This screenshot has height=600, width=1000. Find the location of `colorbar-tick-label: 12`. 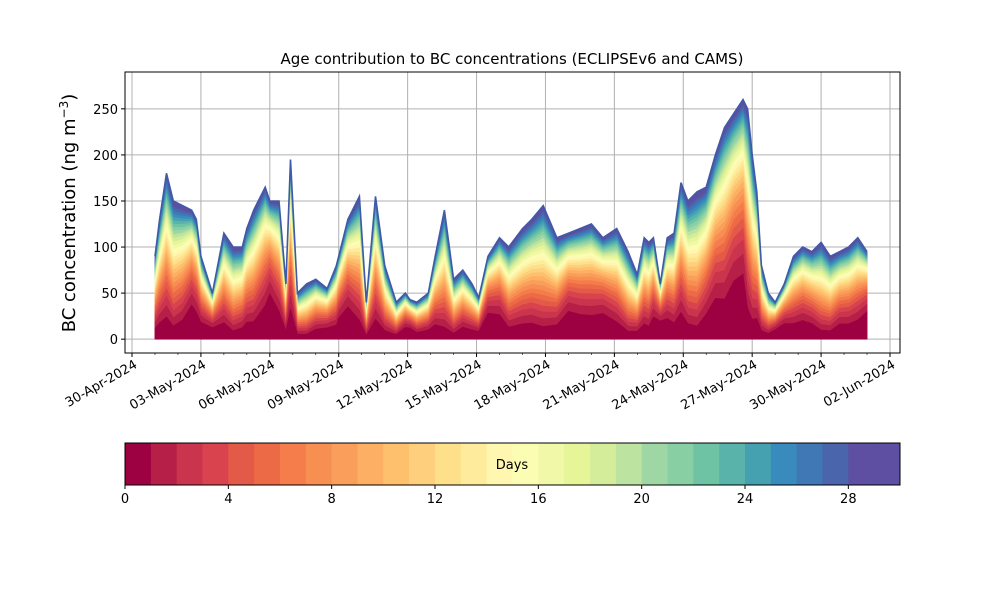

colorbar-tick-label: 12 is located at coordinates (435, 499).